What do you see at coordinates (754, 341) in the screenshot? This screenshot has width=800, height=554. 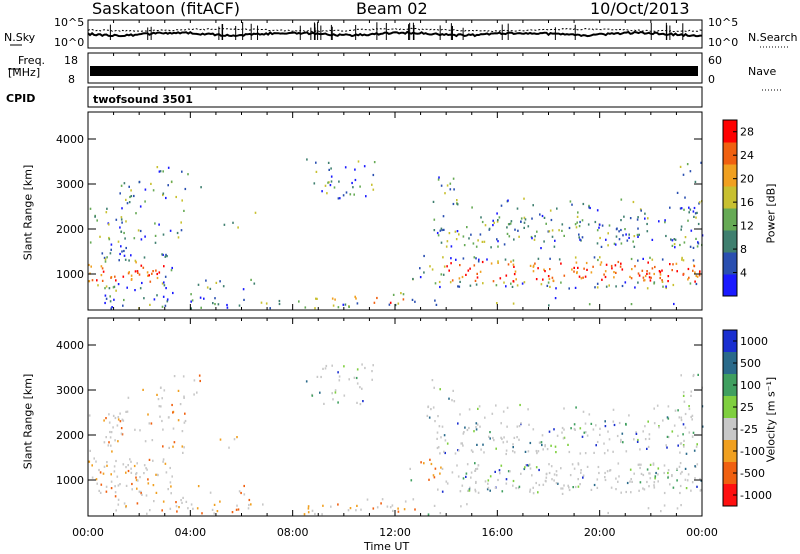 I see `velocity-colorbar-tick-label: 1000` at bounding box center [754, 341].